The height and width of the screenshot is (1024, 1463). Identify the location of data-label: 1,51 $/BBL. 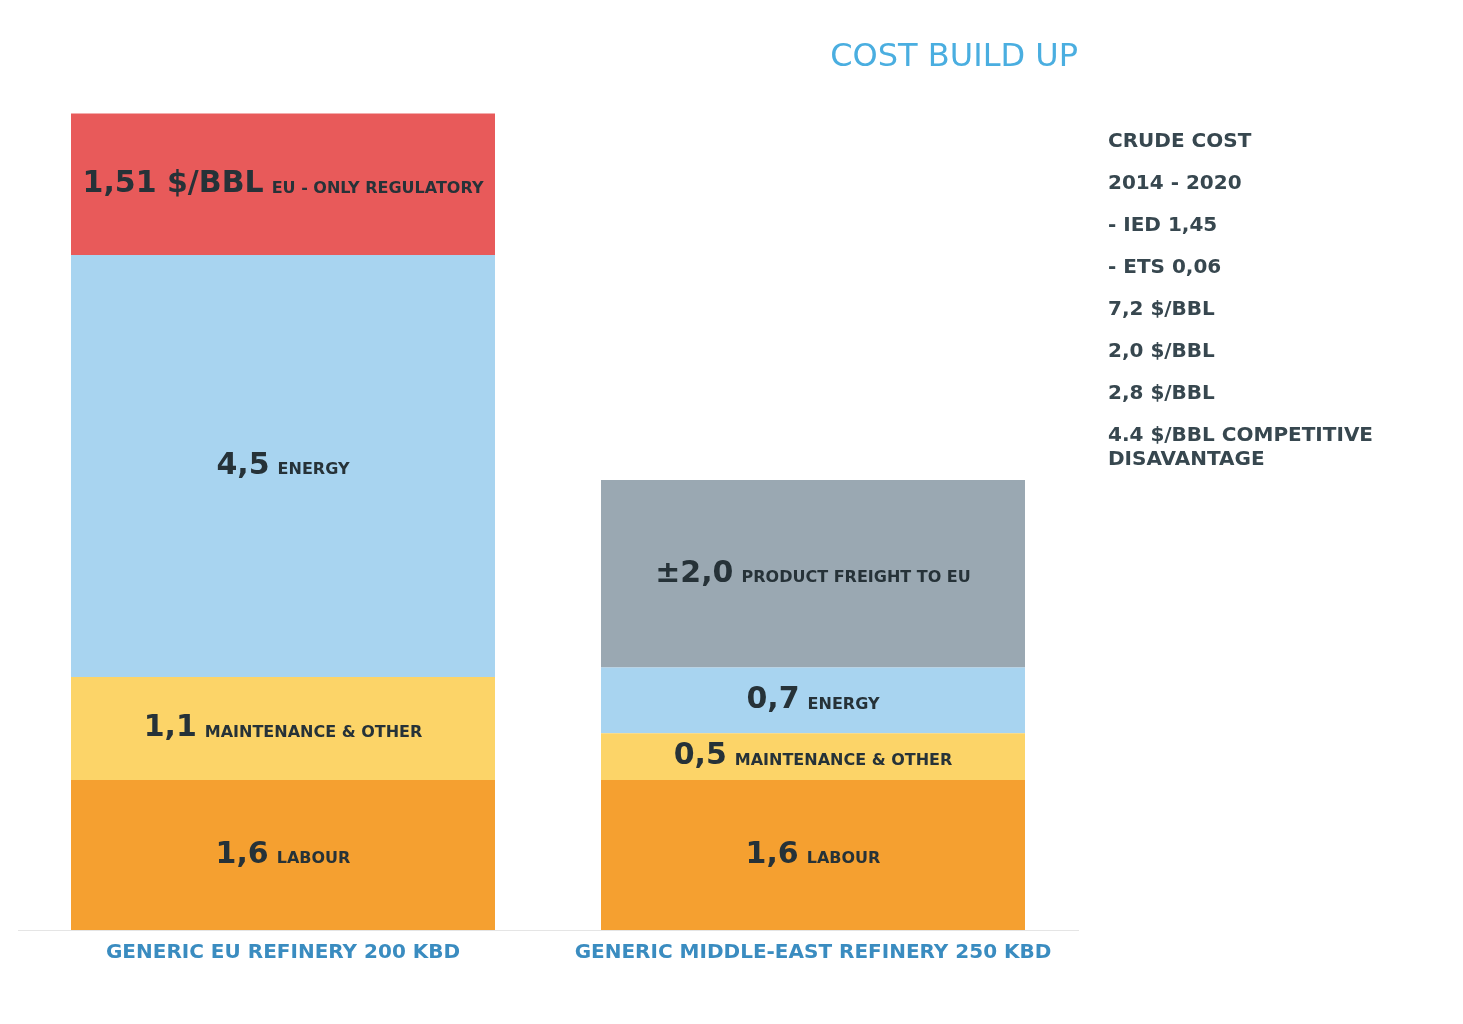
(173, 182).